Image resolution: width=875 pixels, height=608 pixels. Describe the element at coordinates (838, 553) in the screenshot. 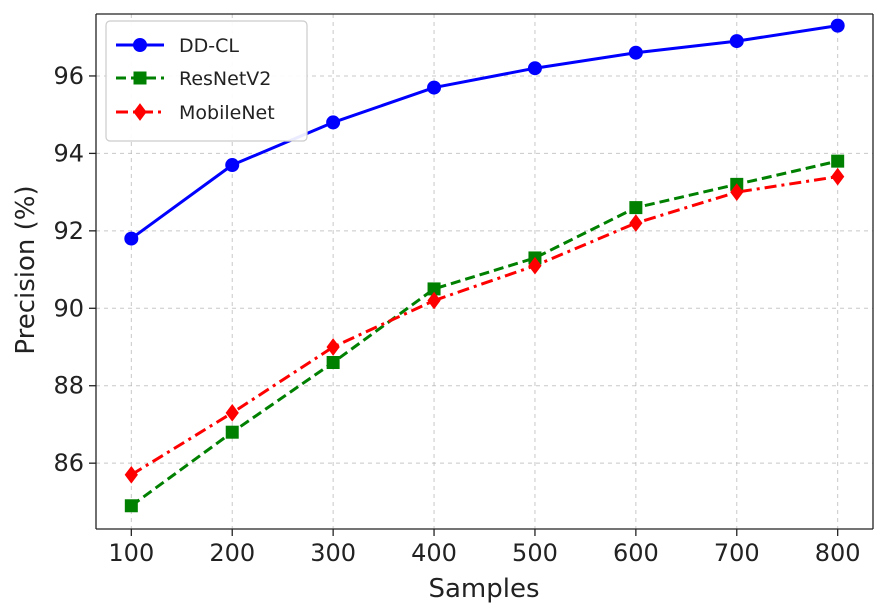

I see `x-tick-label-800: 800` at that location.